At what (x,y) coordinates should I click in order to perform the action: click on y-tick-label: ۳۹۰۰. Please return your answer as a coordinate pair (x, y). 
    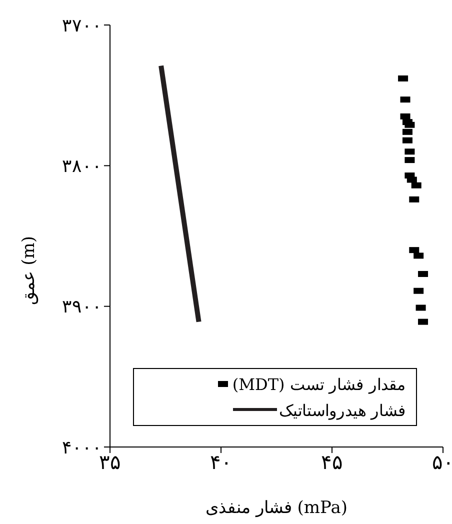
    Looking at the image, I should click on (82, 307).